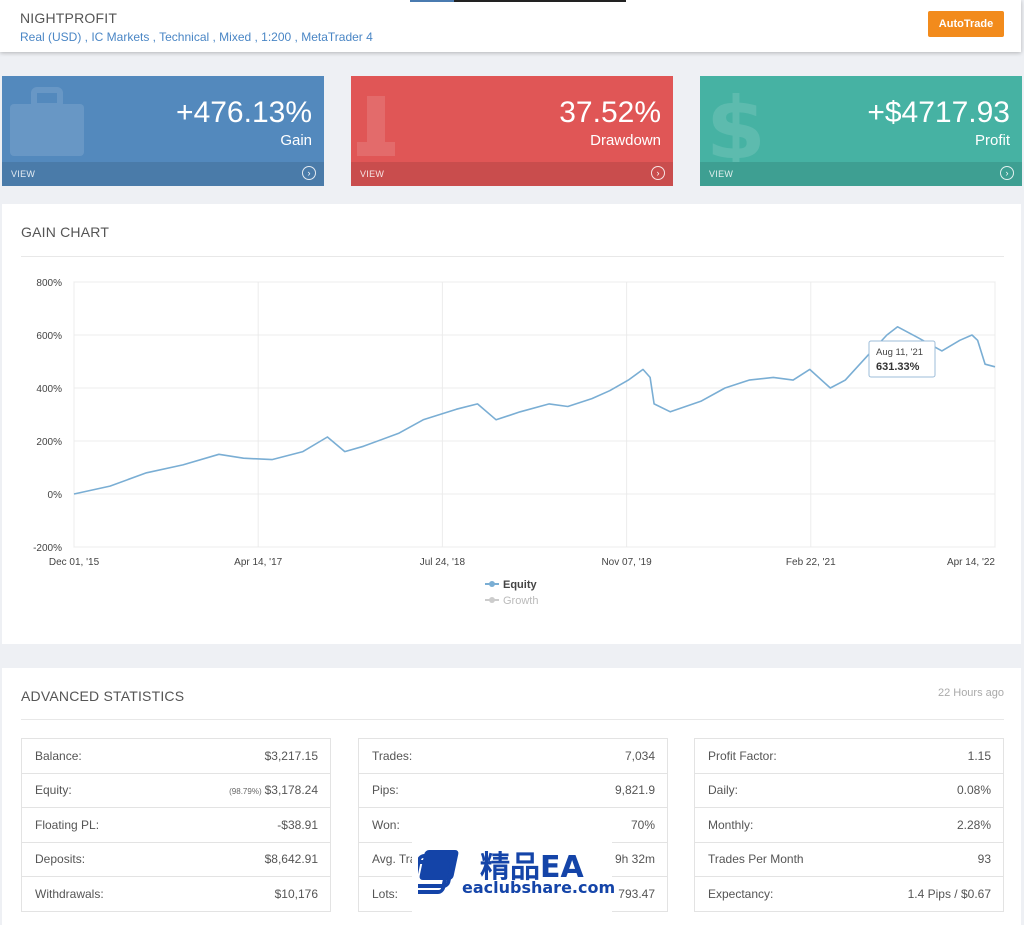 Image resolution: width=1024 pixels, height=925 pixels. I want to click on watermark-site-text: eaclubshare.com, so click(539, 887).